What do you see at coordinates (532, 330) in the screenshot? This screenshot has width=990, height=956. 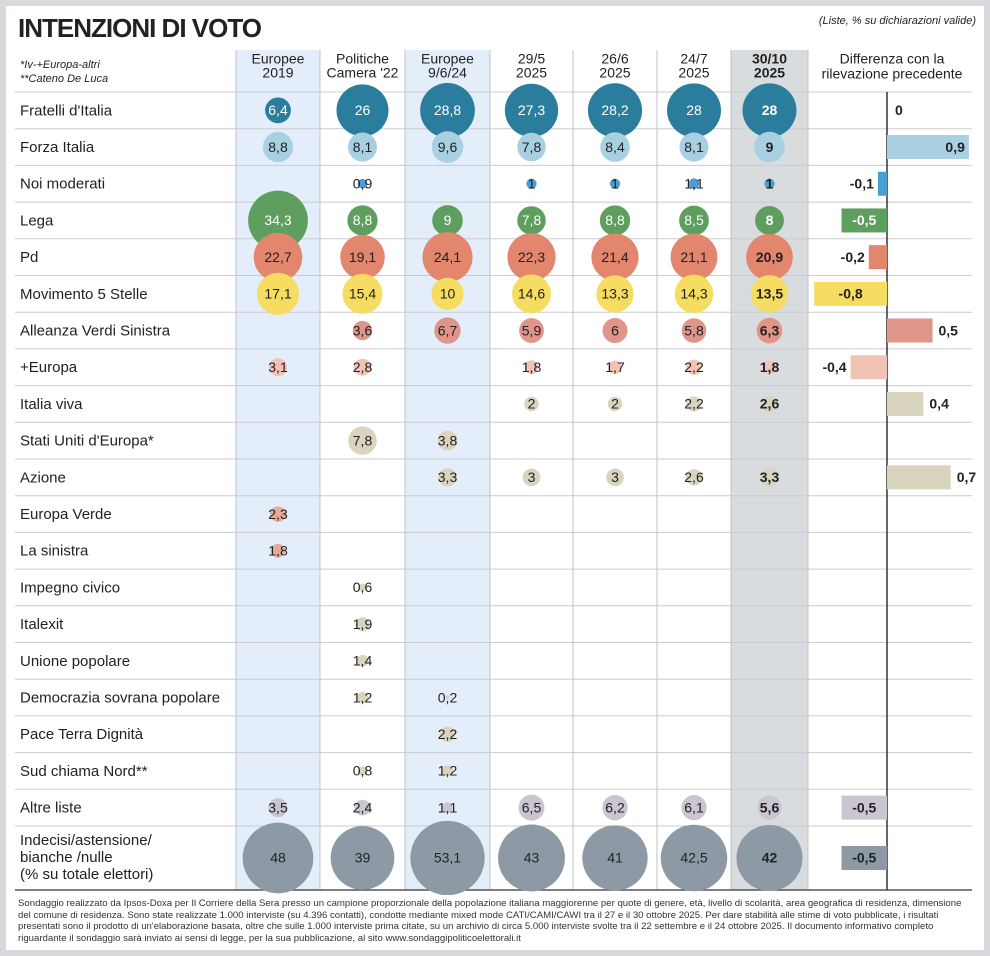 I see `value-label: 5,9` at bounding box center [532, 330].